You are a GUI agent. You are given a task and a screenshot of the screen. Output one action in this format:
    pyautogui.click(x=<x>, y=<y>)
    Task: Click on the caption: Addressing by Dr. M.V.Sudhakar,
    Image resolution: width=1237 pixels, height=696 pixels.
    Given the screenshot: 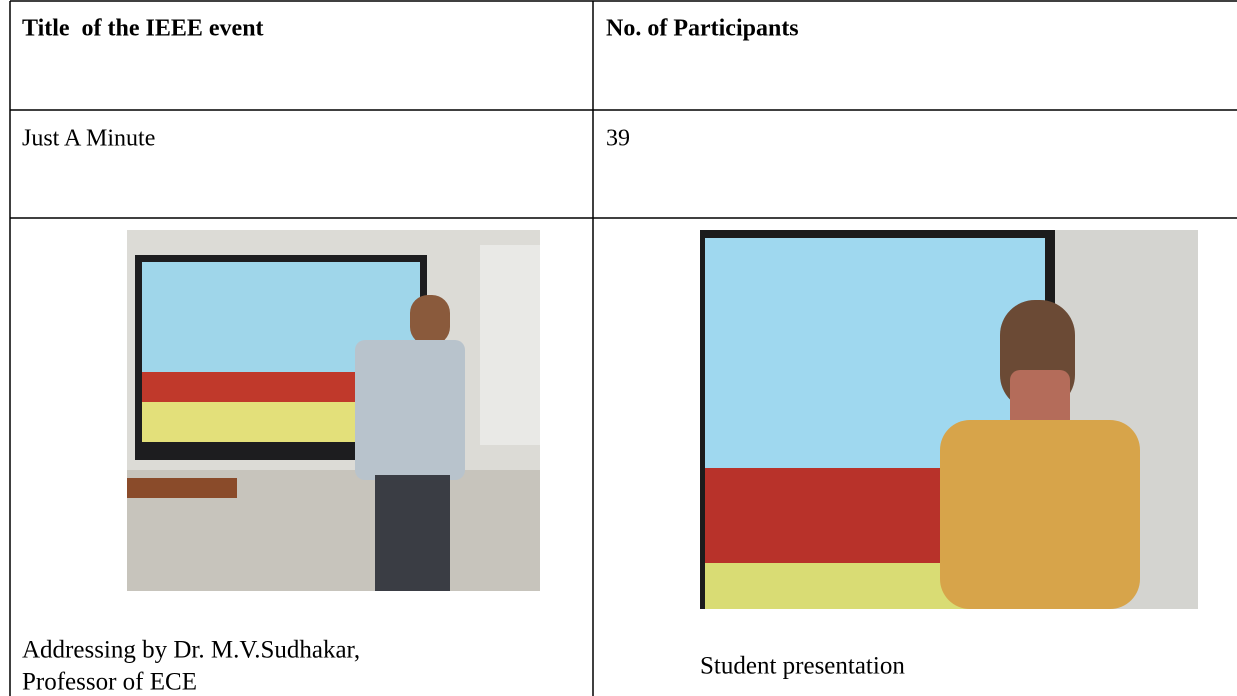 What is the action you would take?
    pyautogui.click(x=191, y=650)
    